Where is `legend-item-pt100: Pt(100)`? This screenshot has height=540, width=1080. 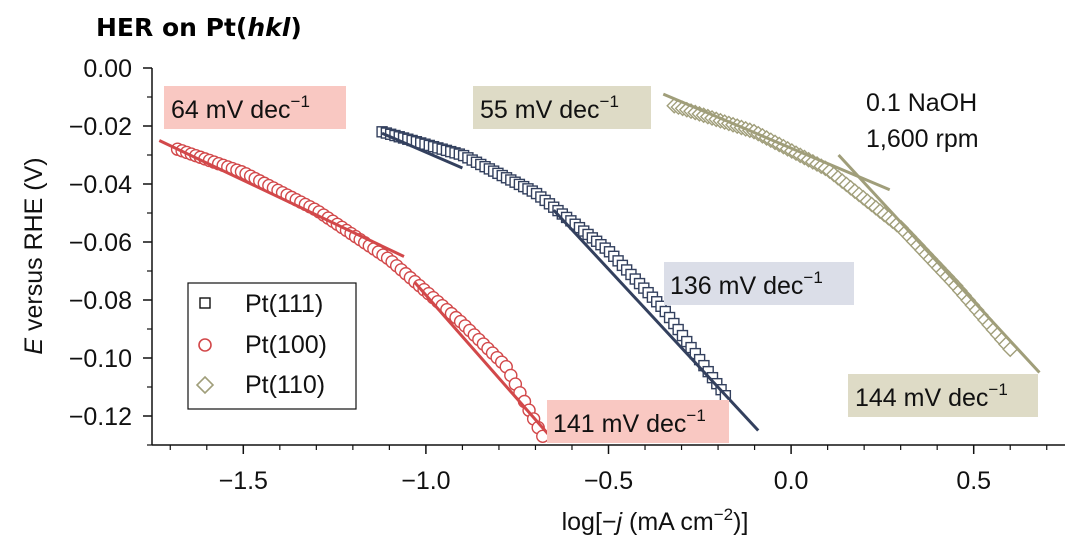 legend-item-pt100: Pt(100) is located at coordinates (262, 345).